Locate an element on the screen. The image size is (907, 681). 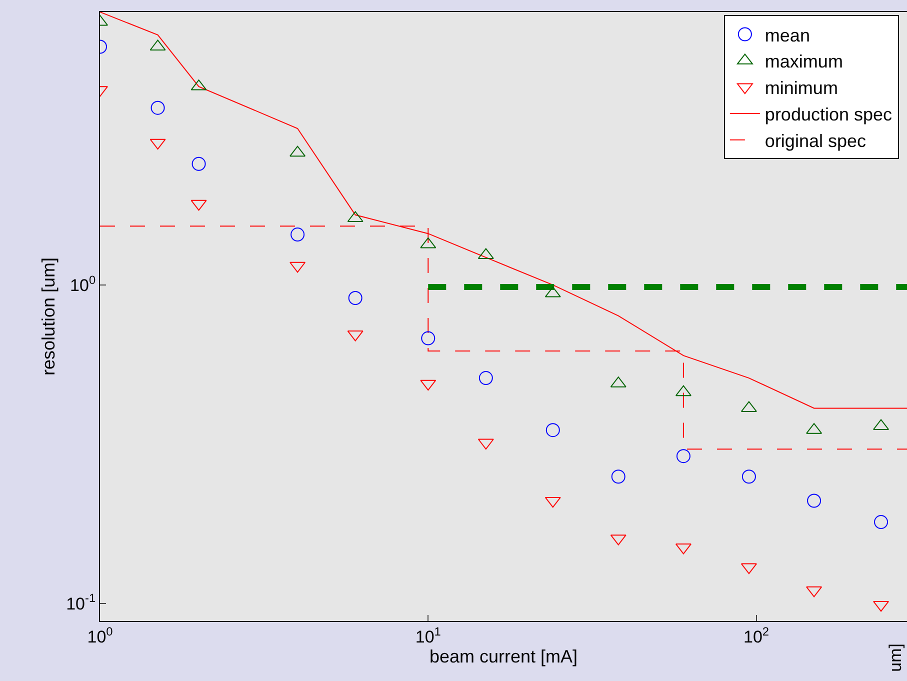
x-tick-label: 10$^{0}$ is located at coordinates (100, 635).